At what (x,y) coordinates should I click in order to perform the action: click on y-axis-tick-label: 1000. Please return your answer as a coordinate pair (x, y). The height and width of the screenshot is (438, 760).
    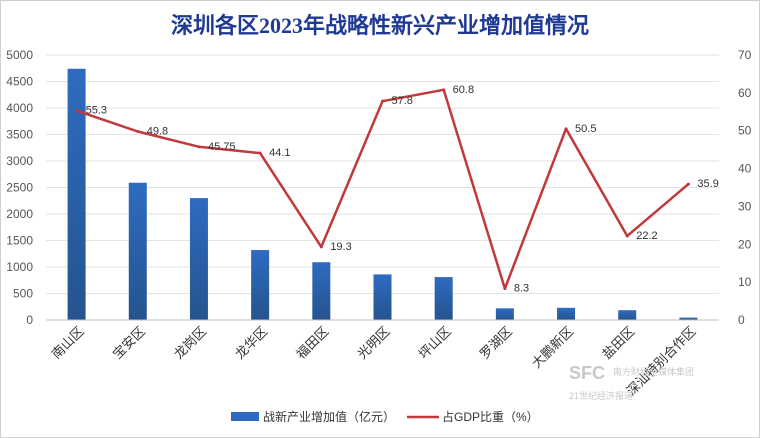
    Looking at the image, I should click on (19, 267).